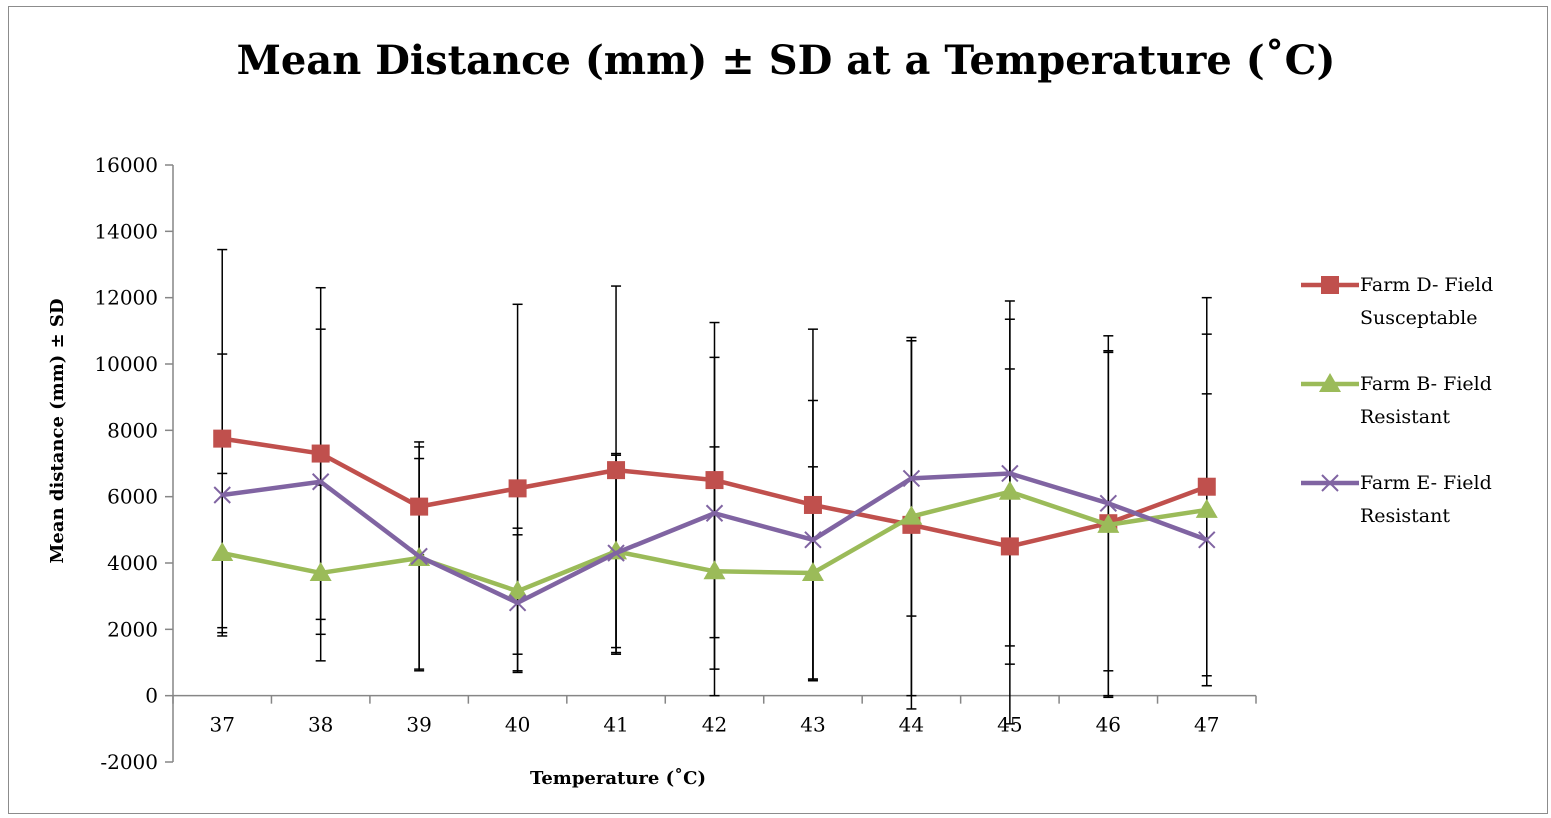  Describe the element at coordinates (132, 629) in the screenshot. I see `y-tick-label: 2000` at that location.